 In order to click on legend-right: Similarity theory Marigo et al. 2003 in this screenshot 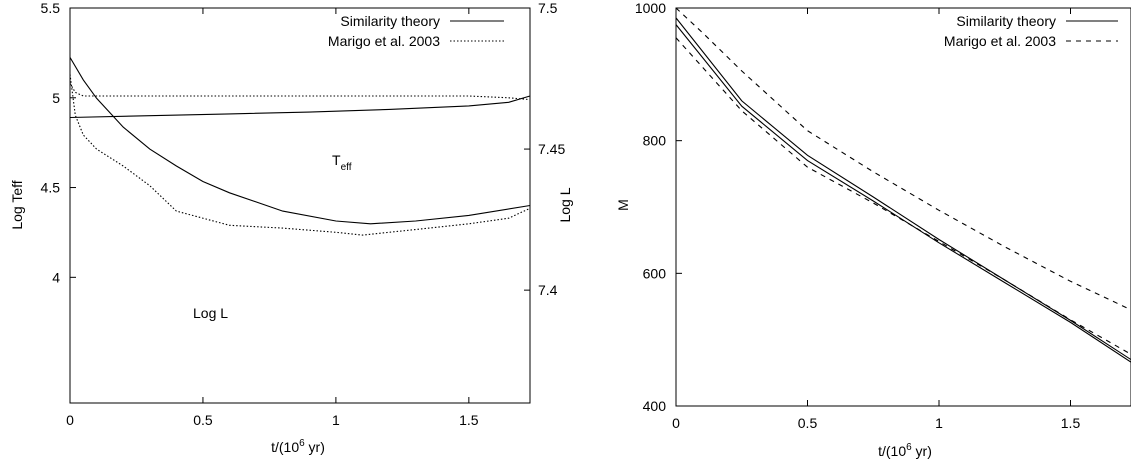, I will do `click(1031, 31)`.